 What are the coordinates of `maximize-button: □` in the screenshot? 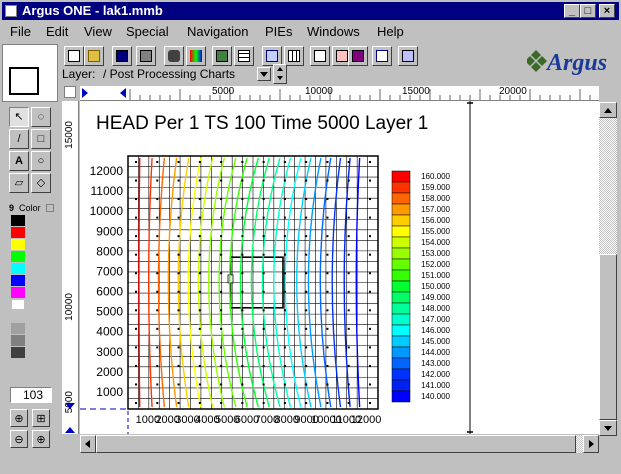 It's located at (588, 11).